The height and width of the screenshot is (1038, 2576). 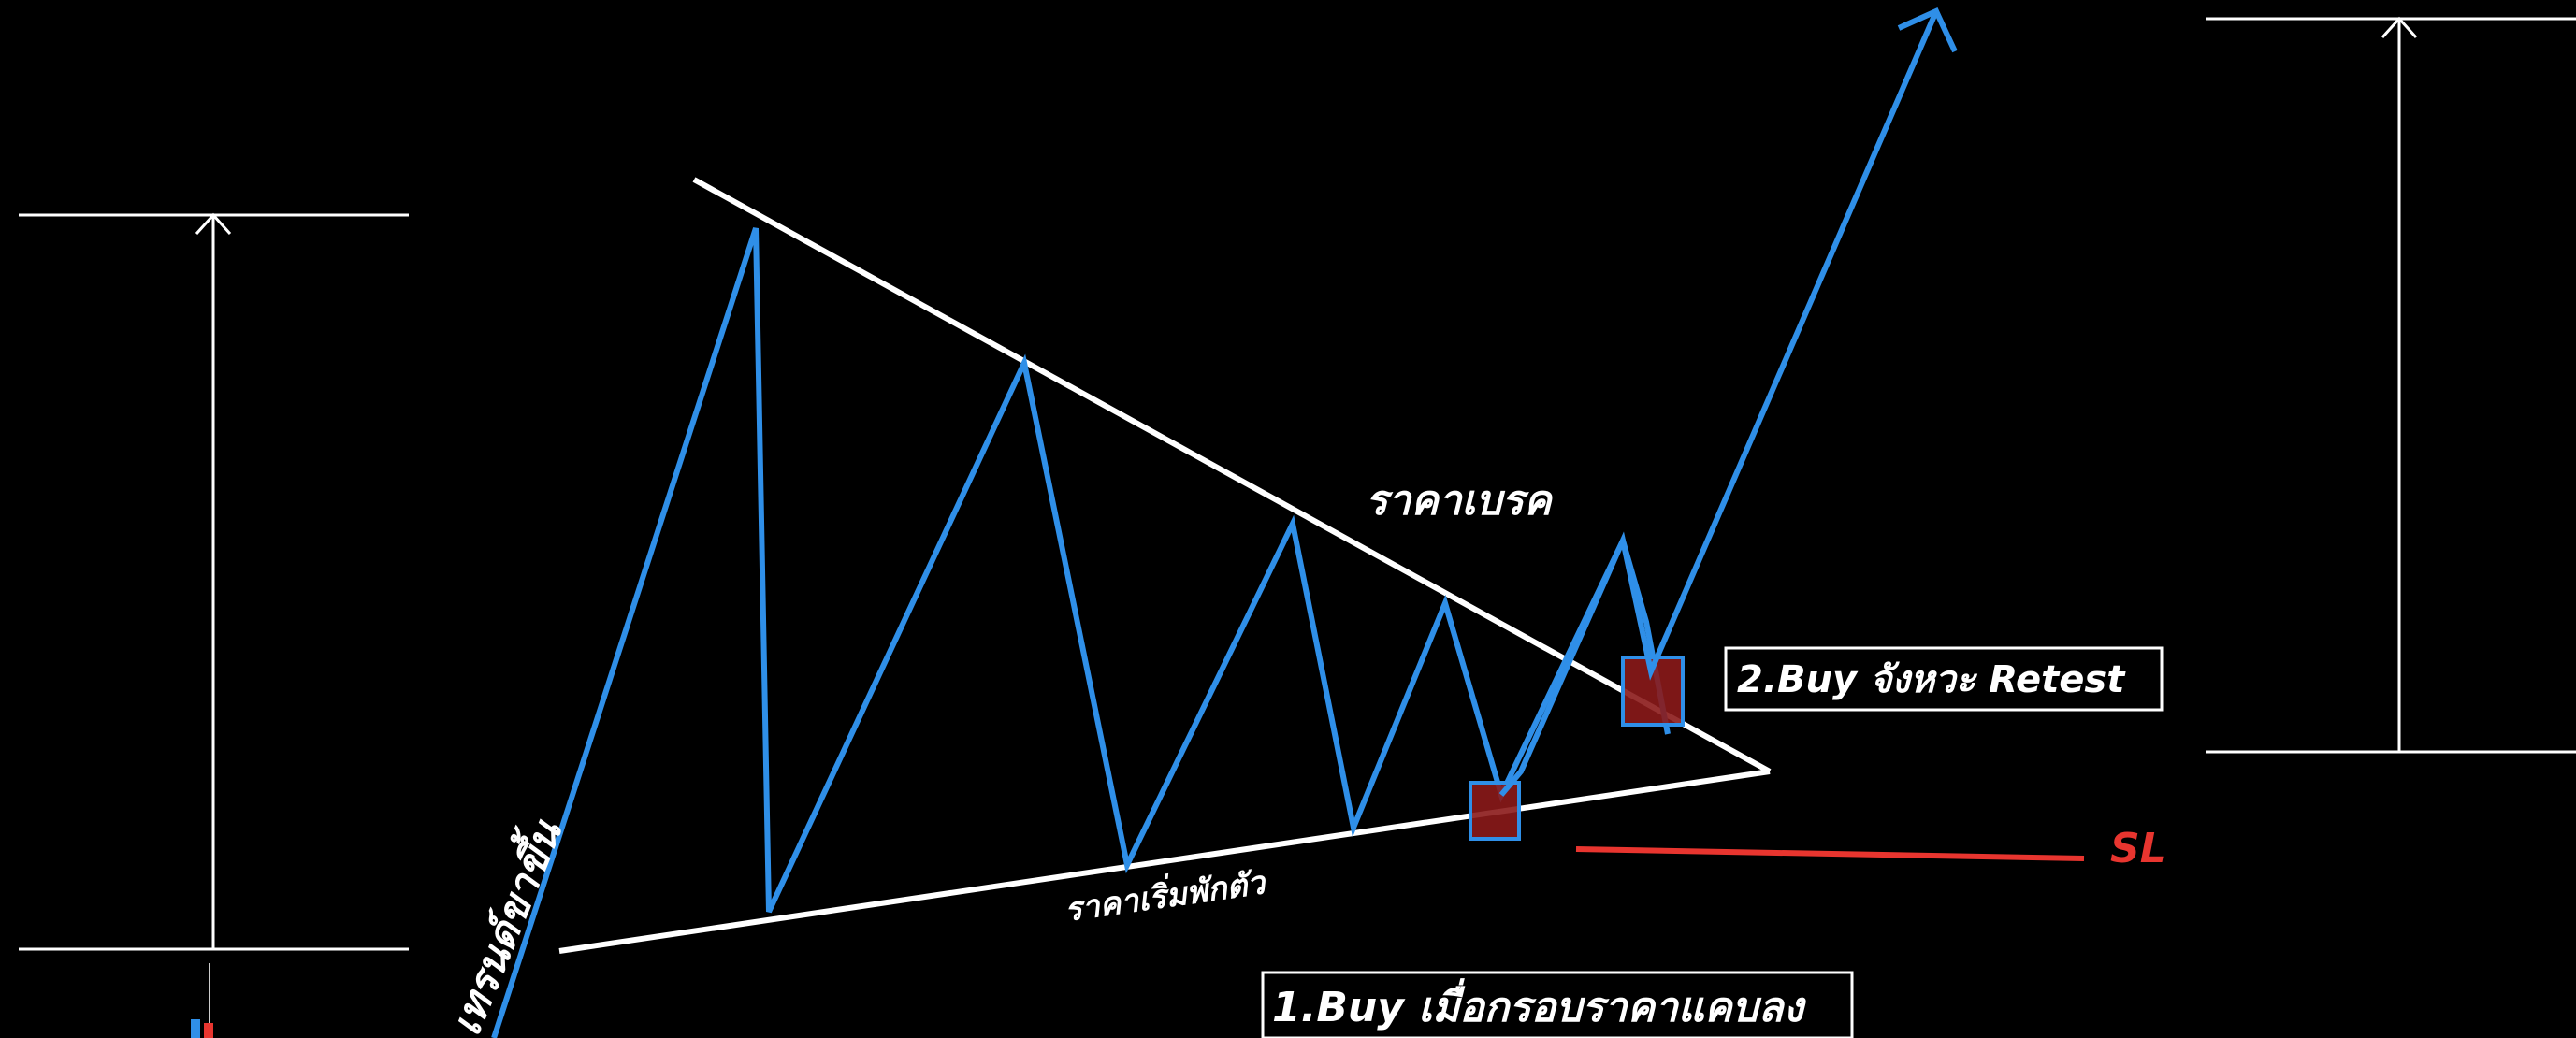 What do you see at coordinates (2138, 848) in the screenshot?
I see `stop-loss-label: SL` at bounding box center [2138, 848].